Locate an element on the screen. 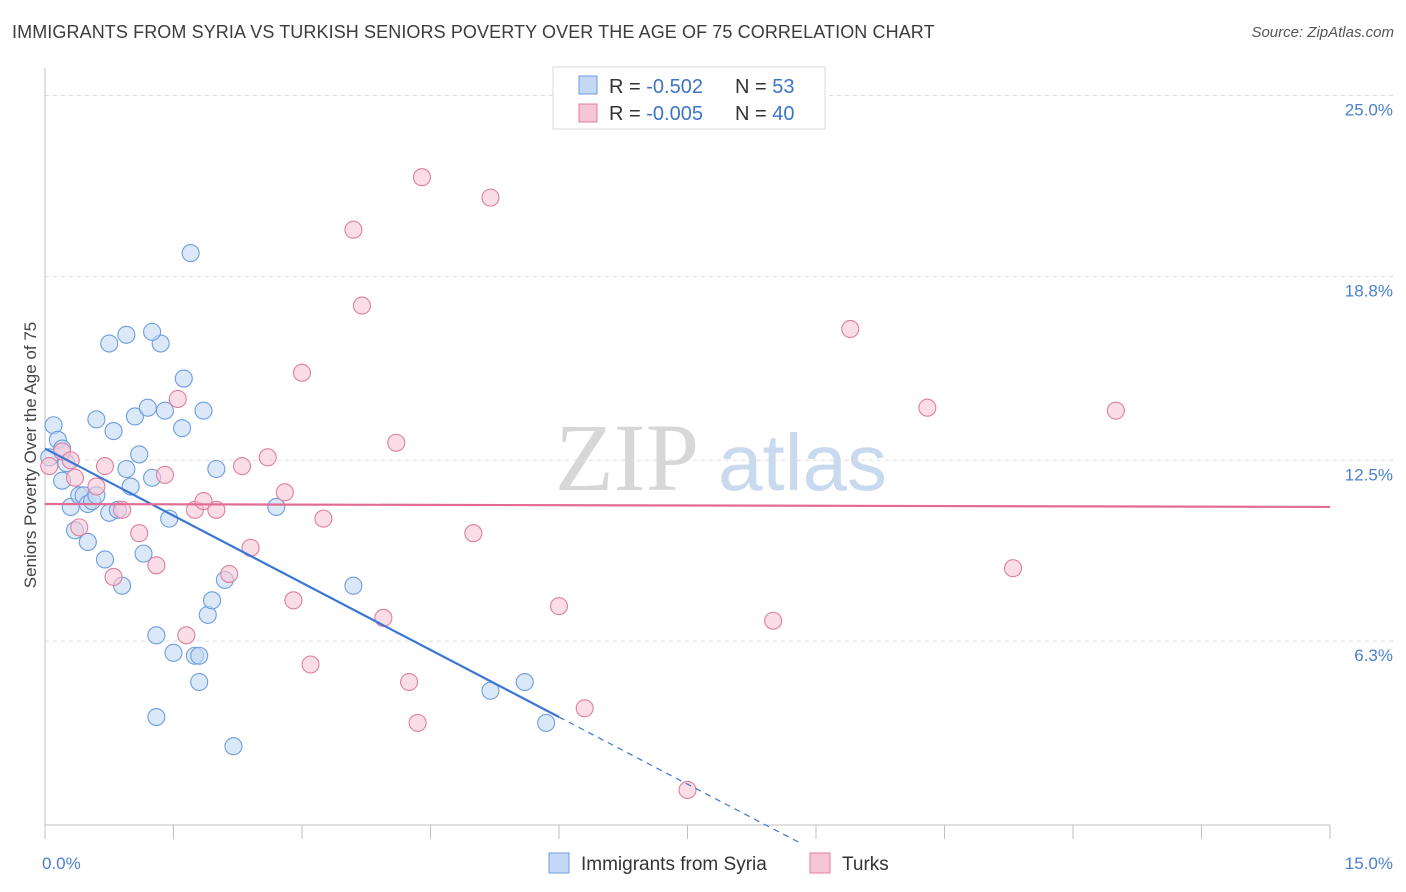 The height and width of the screenshot is (892, 1406). svg-text: R = -0.502 is located at coordinates (656, 87).